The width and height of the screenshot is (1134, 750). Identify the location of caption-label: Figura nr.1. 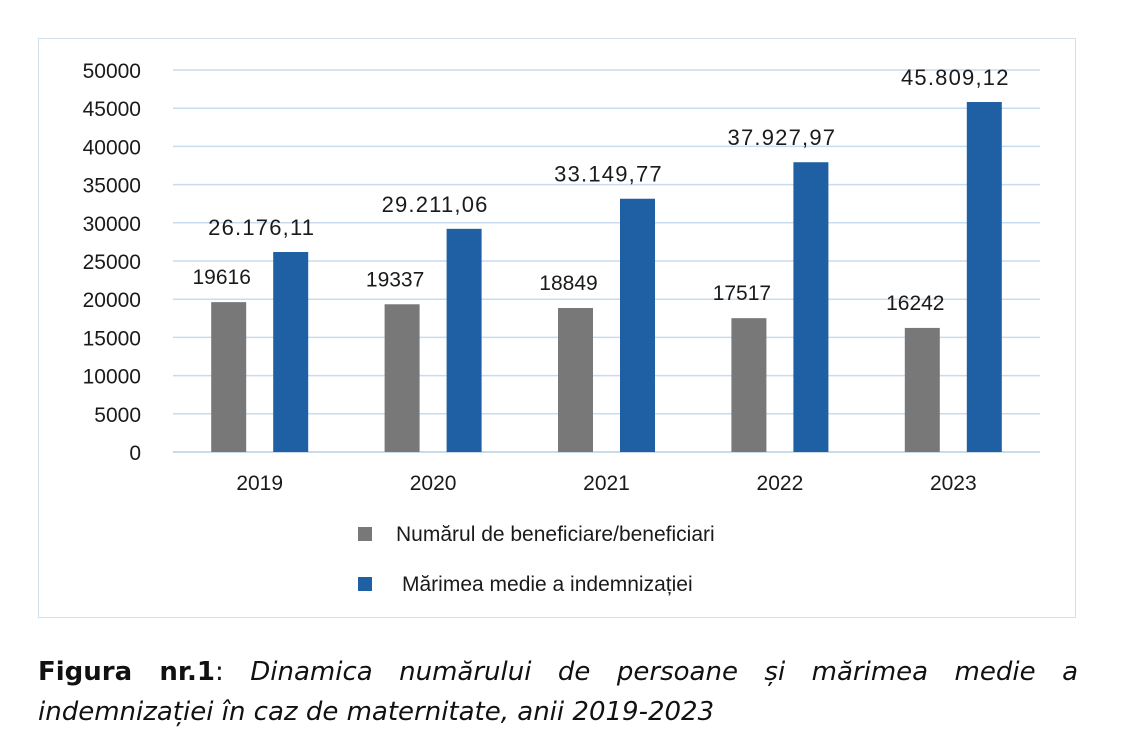
(127, 672).